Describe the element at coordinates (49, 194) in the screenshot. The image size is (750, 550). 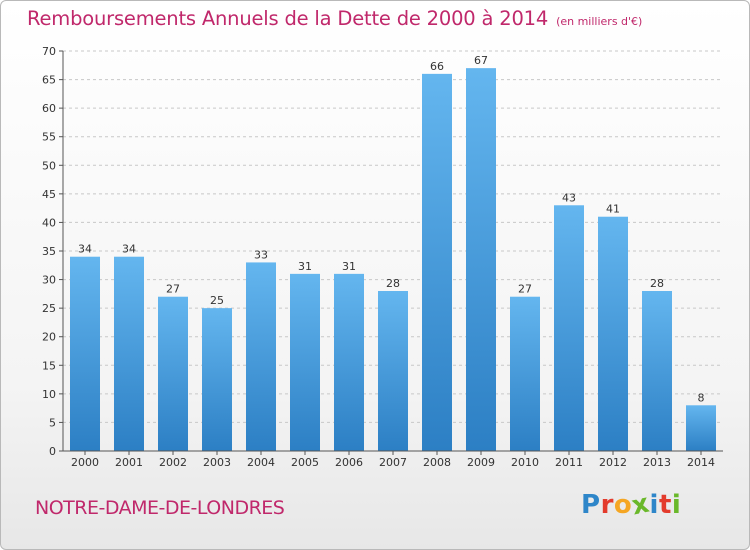
I see `y-tick-label: 45` at that location.